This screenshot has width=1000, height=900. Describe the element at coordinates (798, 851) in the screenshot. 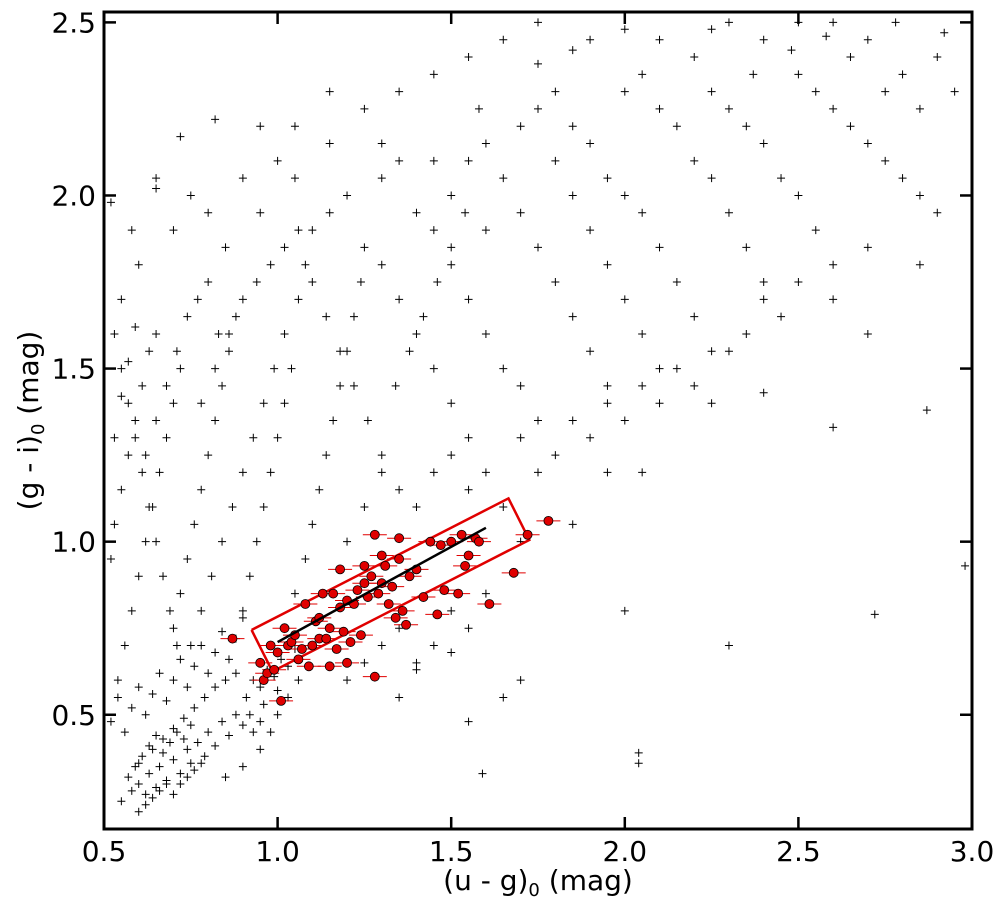

I see `x-tick-label: 2.5` at that location.